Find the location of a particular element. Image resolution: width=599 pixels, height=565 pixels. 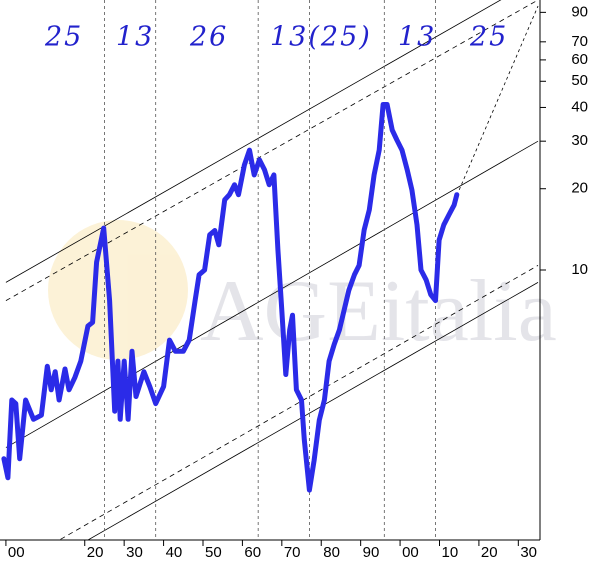

watermark-text: AGEitalia is located at coordinates (378, 311).